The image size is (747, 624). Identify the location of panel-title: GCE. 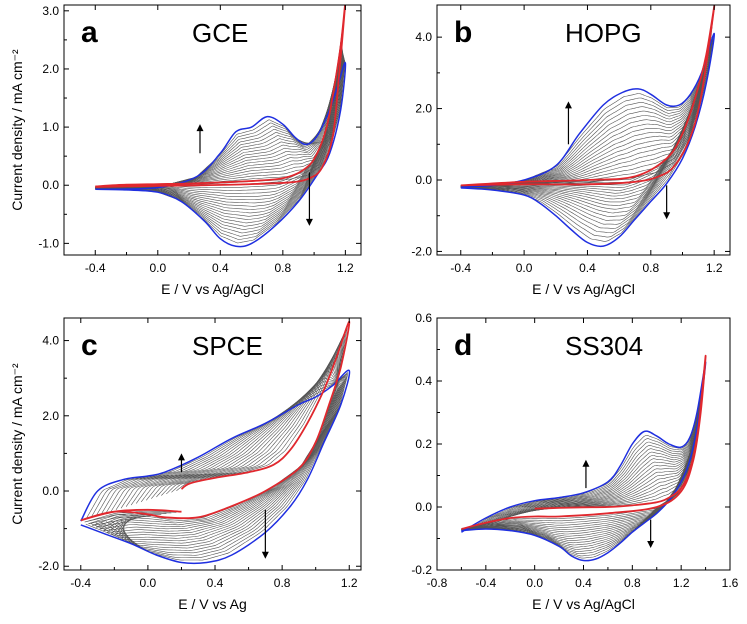
(220, 33).